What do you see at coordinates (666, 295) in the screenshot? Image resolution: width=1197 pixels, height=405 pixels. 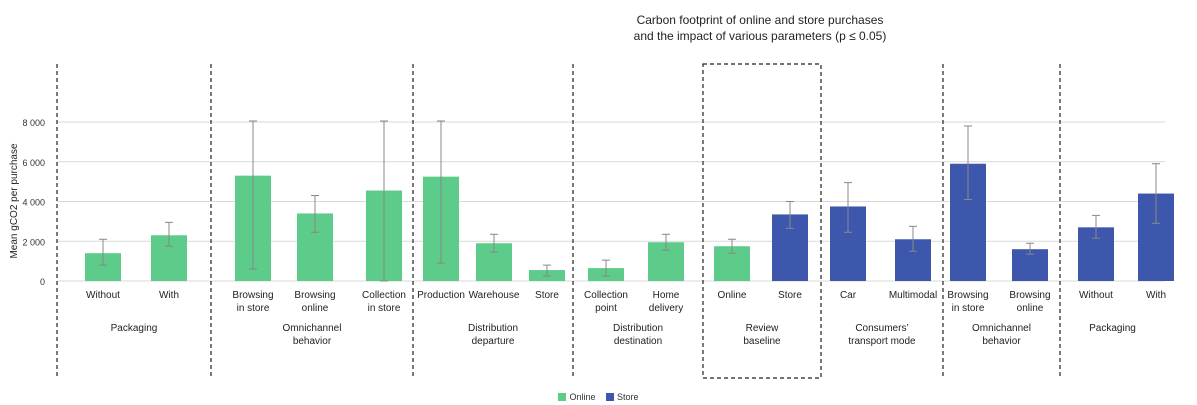 I see `category-label: Home` at bounding box center [666, 295].